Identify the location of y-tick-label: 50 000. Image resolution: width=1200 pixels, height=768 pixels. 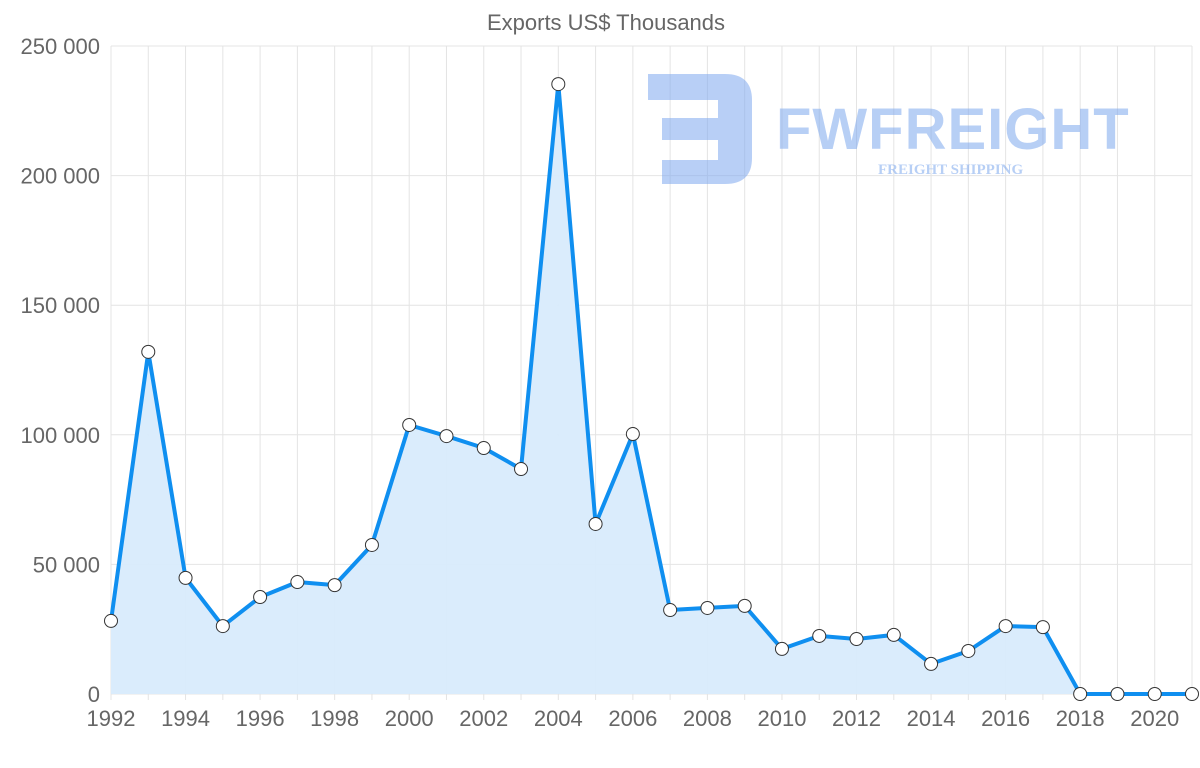
(66, 564).